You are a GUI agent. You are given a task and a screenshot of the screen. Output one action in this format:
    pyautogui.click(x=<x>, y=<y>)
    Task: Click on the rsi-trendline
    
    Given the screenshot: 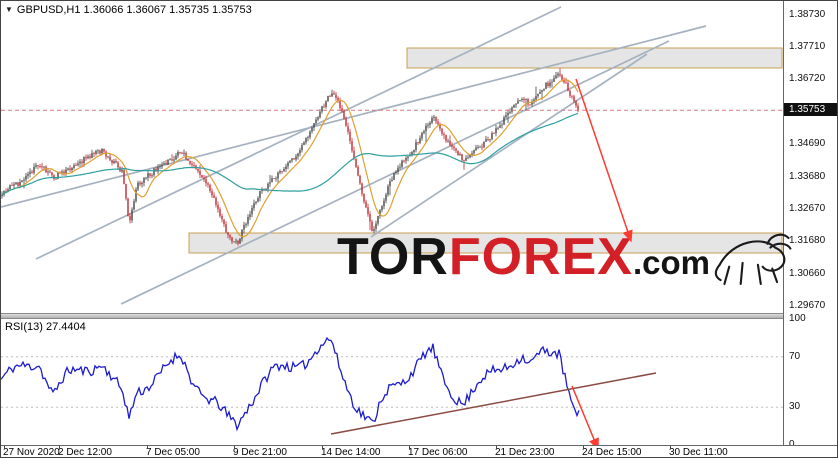 What is the action you would take?
    pyautogui.click(x=493, y=403)
    